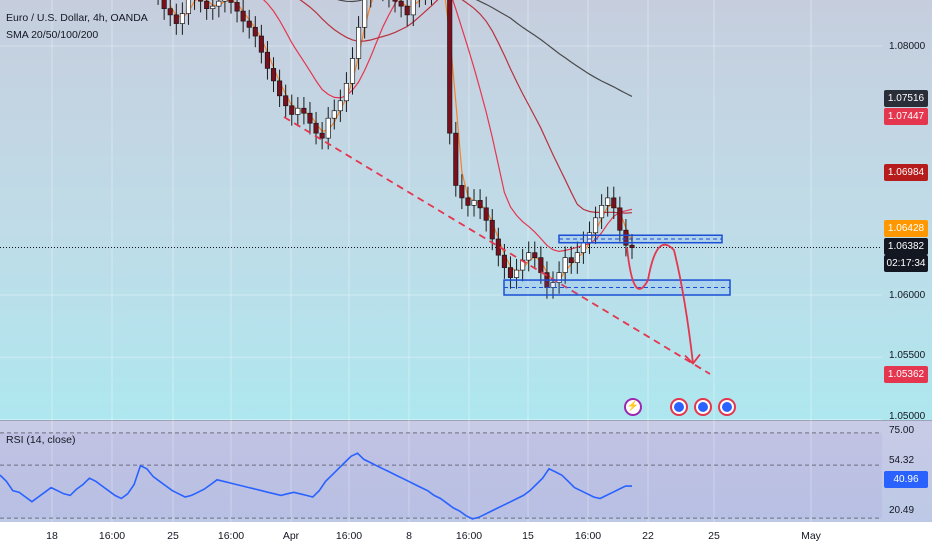 Image resolution: width=932 pixels, height=550 pixels. Describe the element at coordinates (77, 18) in the screenshot. I see `symbol-legend: Euro / U.S. Dollar, 4h, OANDA` at that location.